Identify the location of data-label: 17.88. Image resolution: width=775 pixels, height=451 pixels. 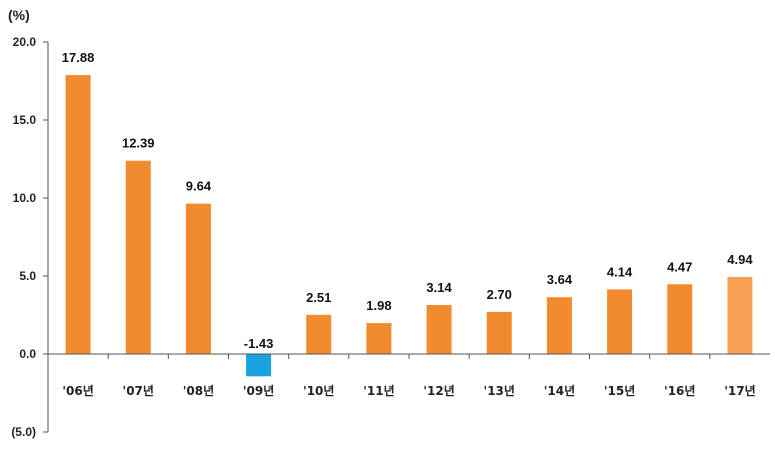
(78, 57).